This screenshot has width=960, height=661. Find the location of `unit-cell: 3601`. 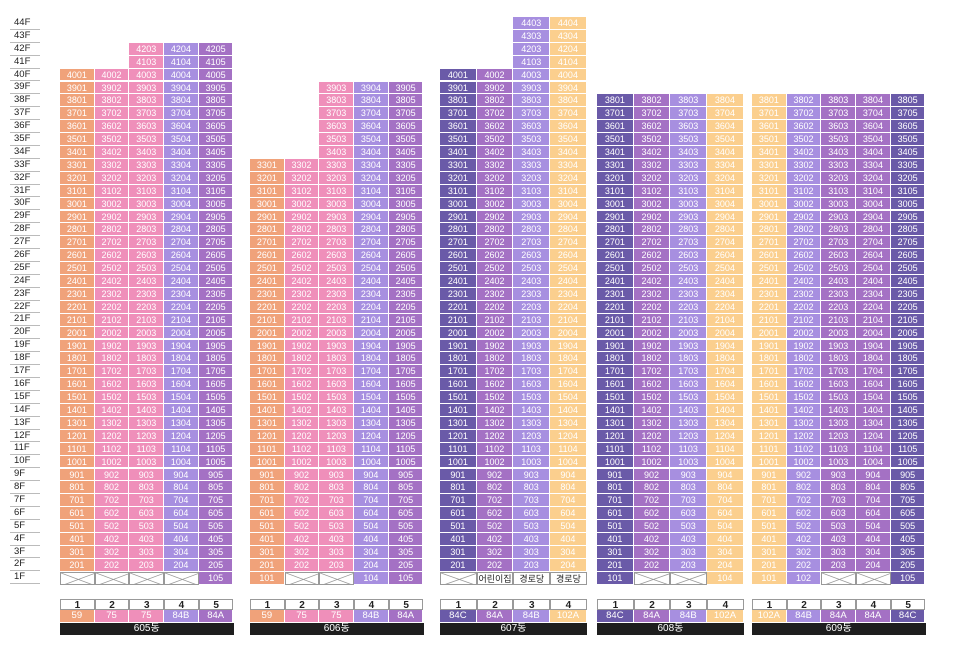

unit-cell: 3601 is located at coordinates (458, 127).